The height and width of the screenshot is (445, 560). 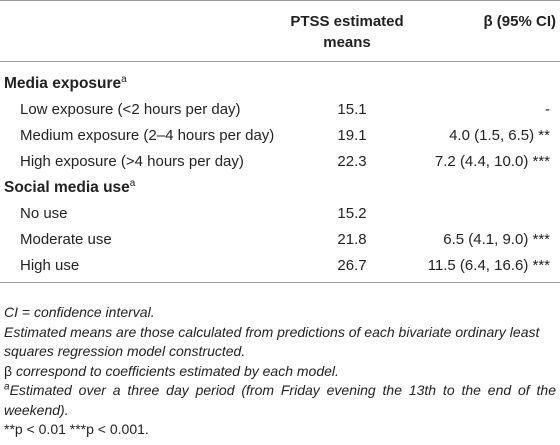 I want to click on footnote-p-values: **p < 0.01 ***p < 0.001., so click(x=76, y=429).